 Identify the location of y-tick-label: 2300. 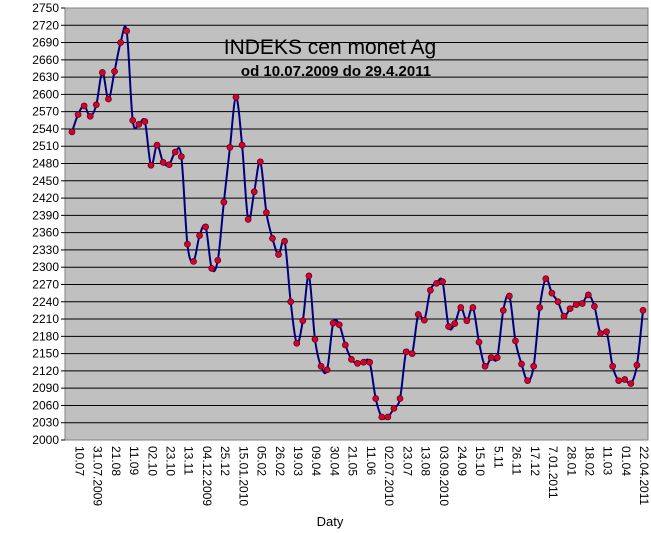
(45, 267).